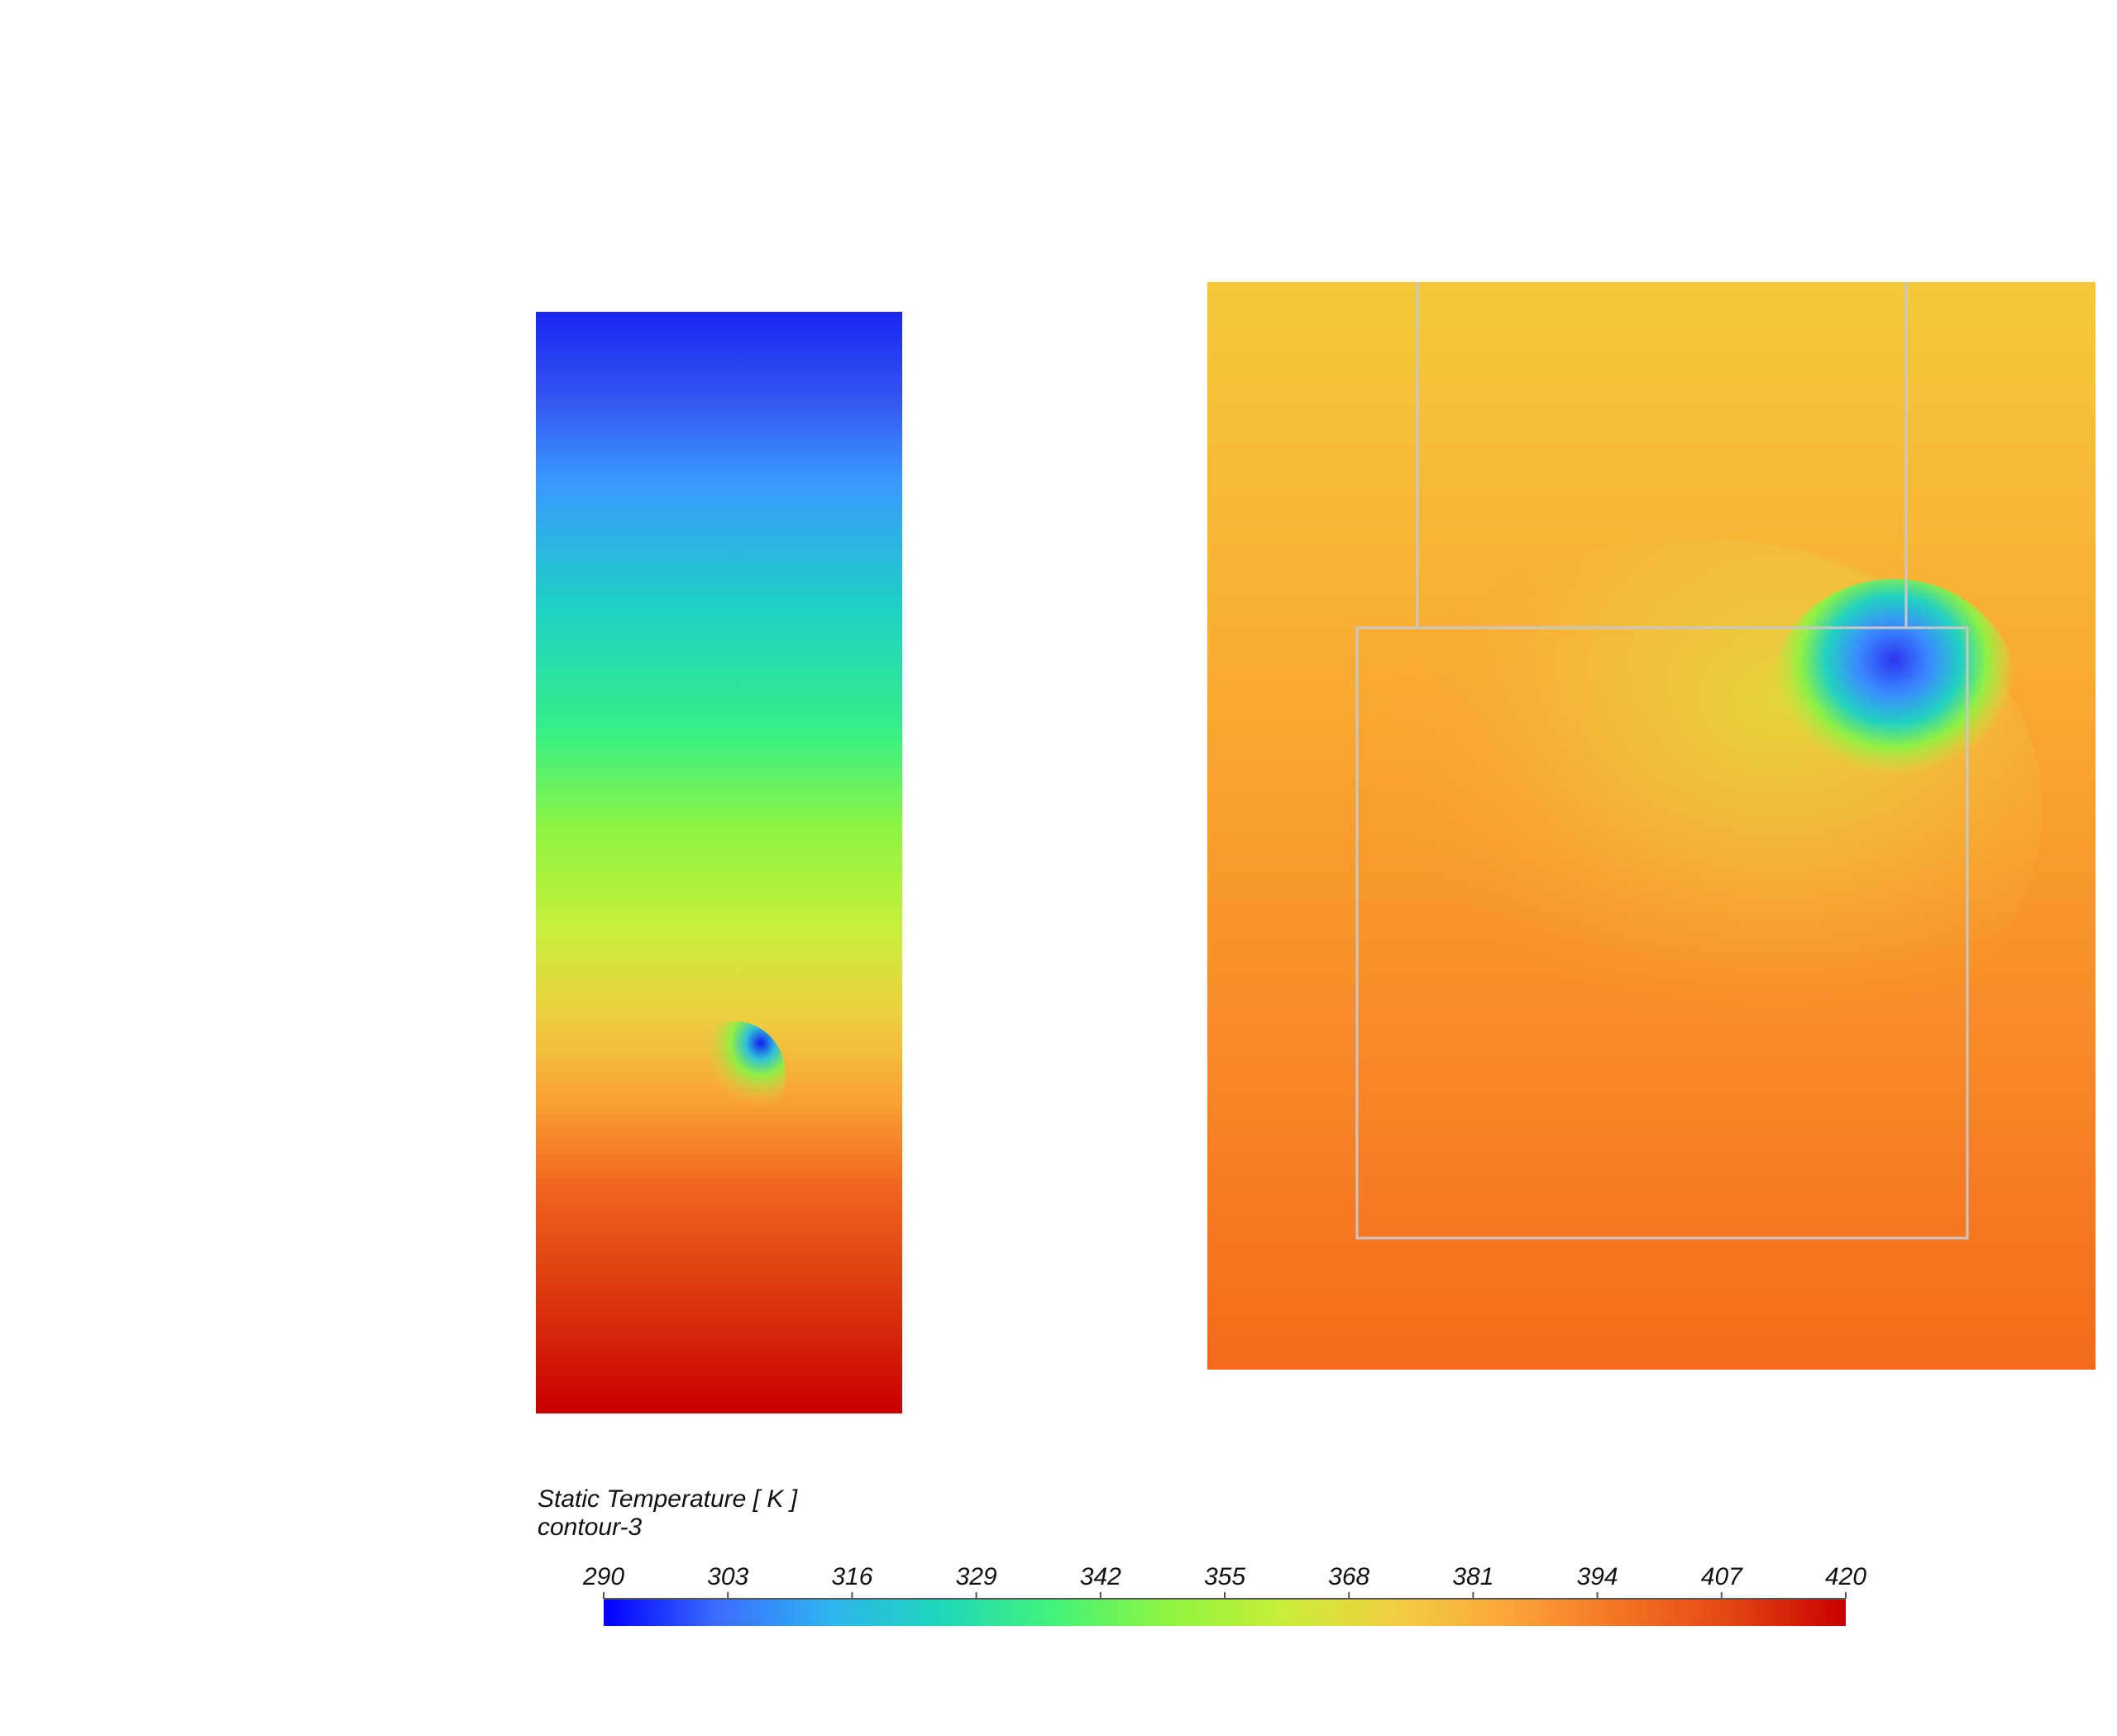 This screenshot has height=1736, width=2117. Describe the element at coordinates (1224, 1576) in the screenshot. I see `tick-label: 355` at that location.